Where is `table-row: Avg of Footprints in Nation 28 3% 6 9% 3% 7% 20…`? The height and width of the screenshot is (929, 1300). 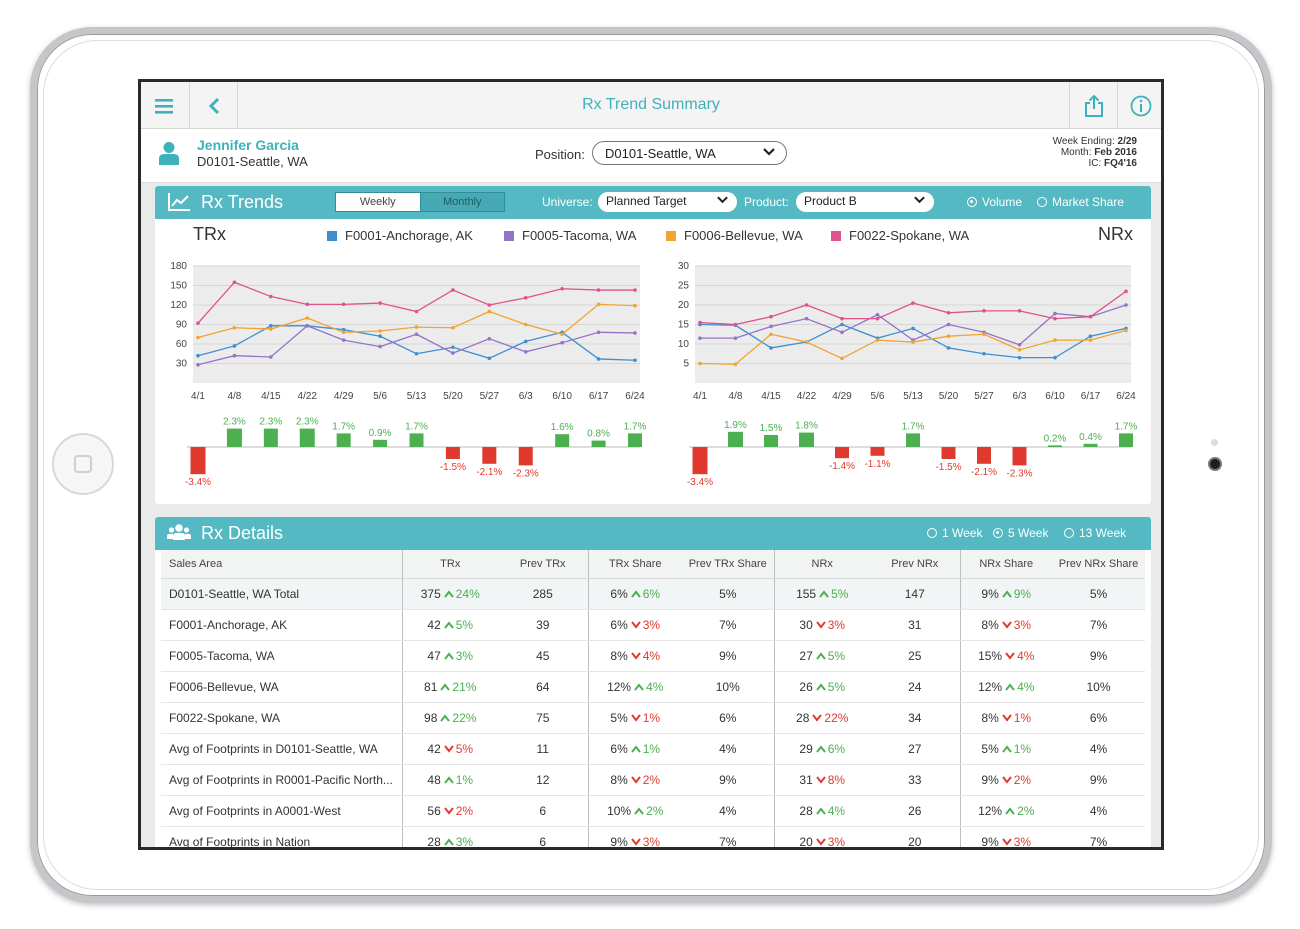
table-row: Avg of Footprints in Nation 28 3% 6 9% 3% 7% 20… is located at coordinates (653, 837).